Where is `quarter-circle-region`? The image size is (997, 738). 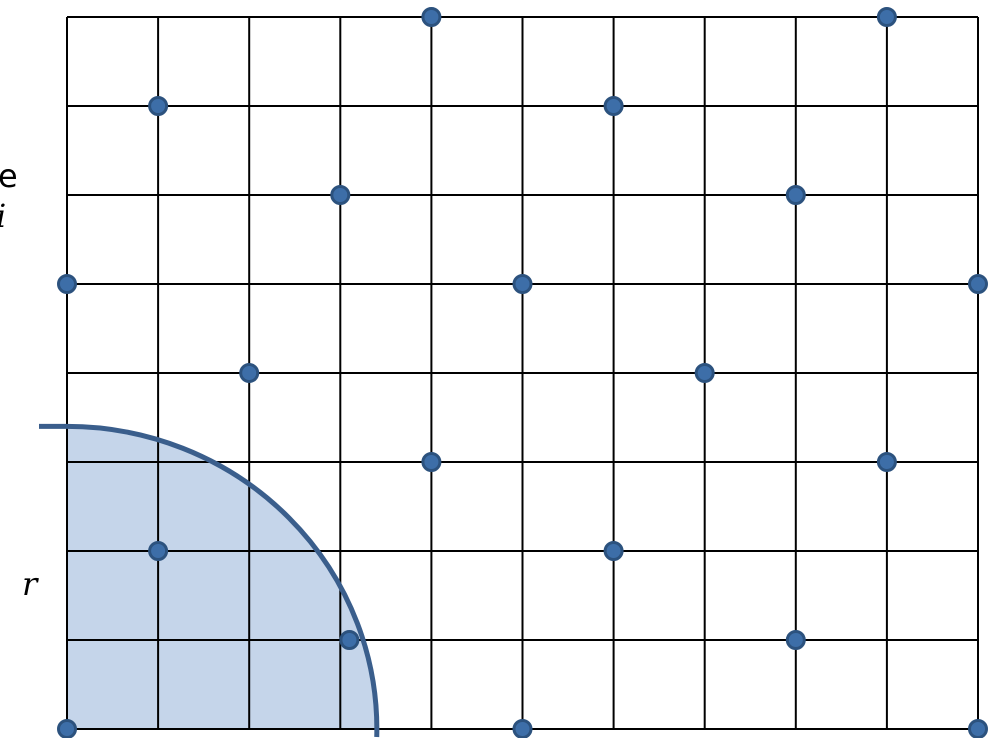
quarter-circle-region is located at coordinates (222, 577).